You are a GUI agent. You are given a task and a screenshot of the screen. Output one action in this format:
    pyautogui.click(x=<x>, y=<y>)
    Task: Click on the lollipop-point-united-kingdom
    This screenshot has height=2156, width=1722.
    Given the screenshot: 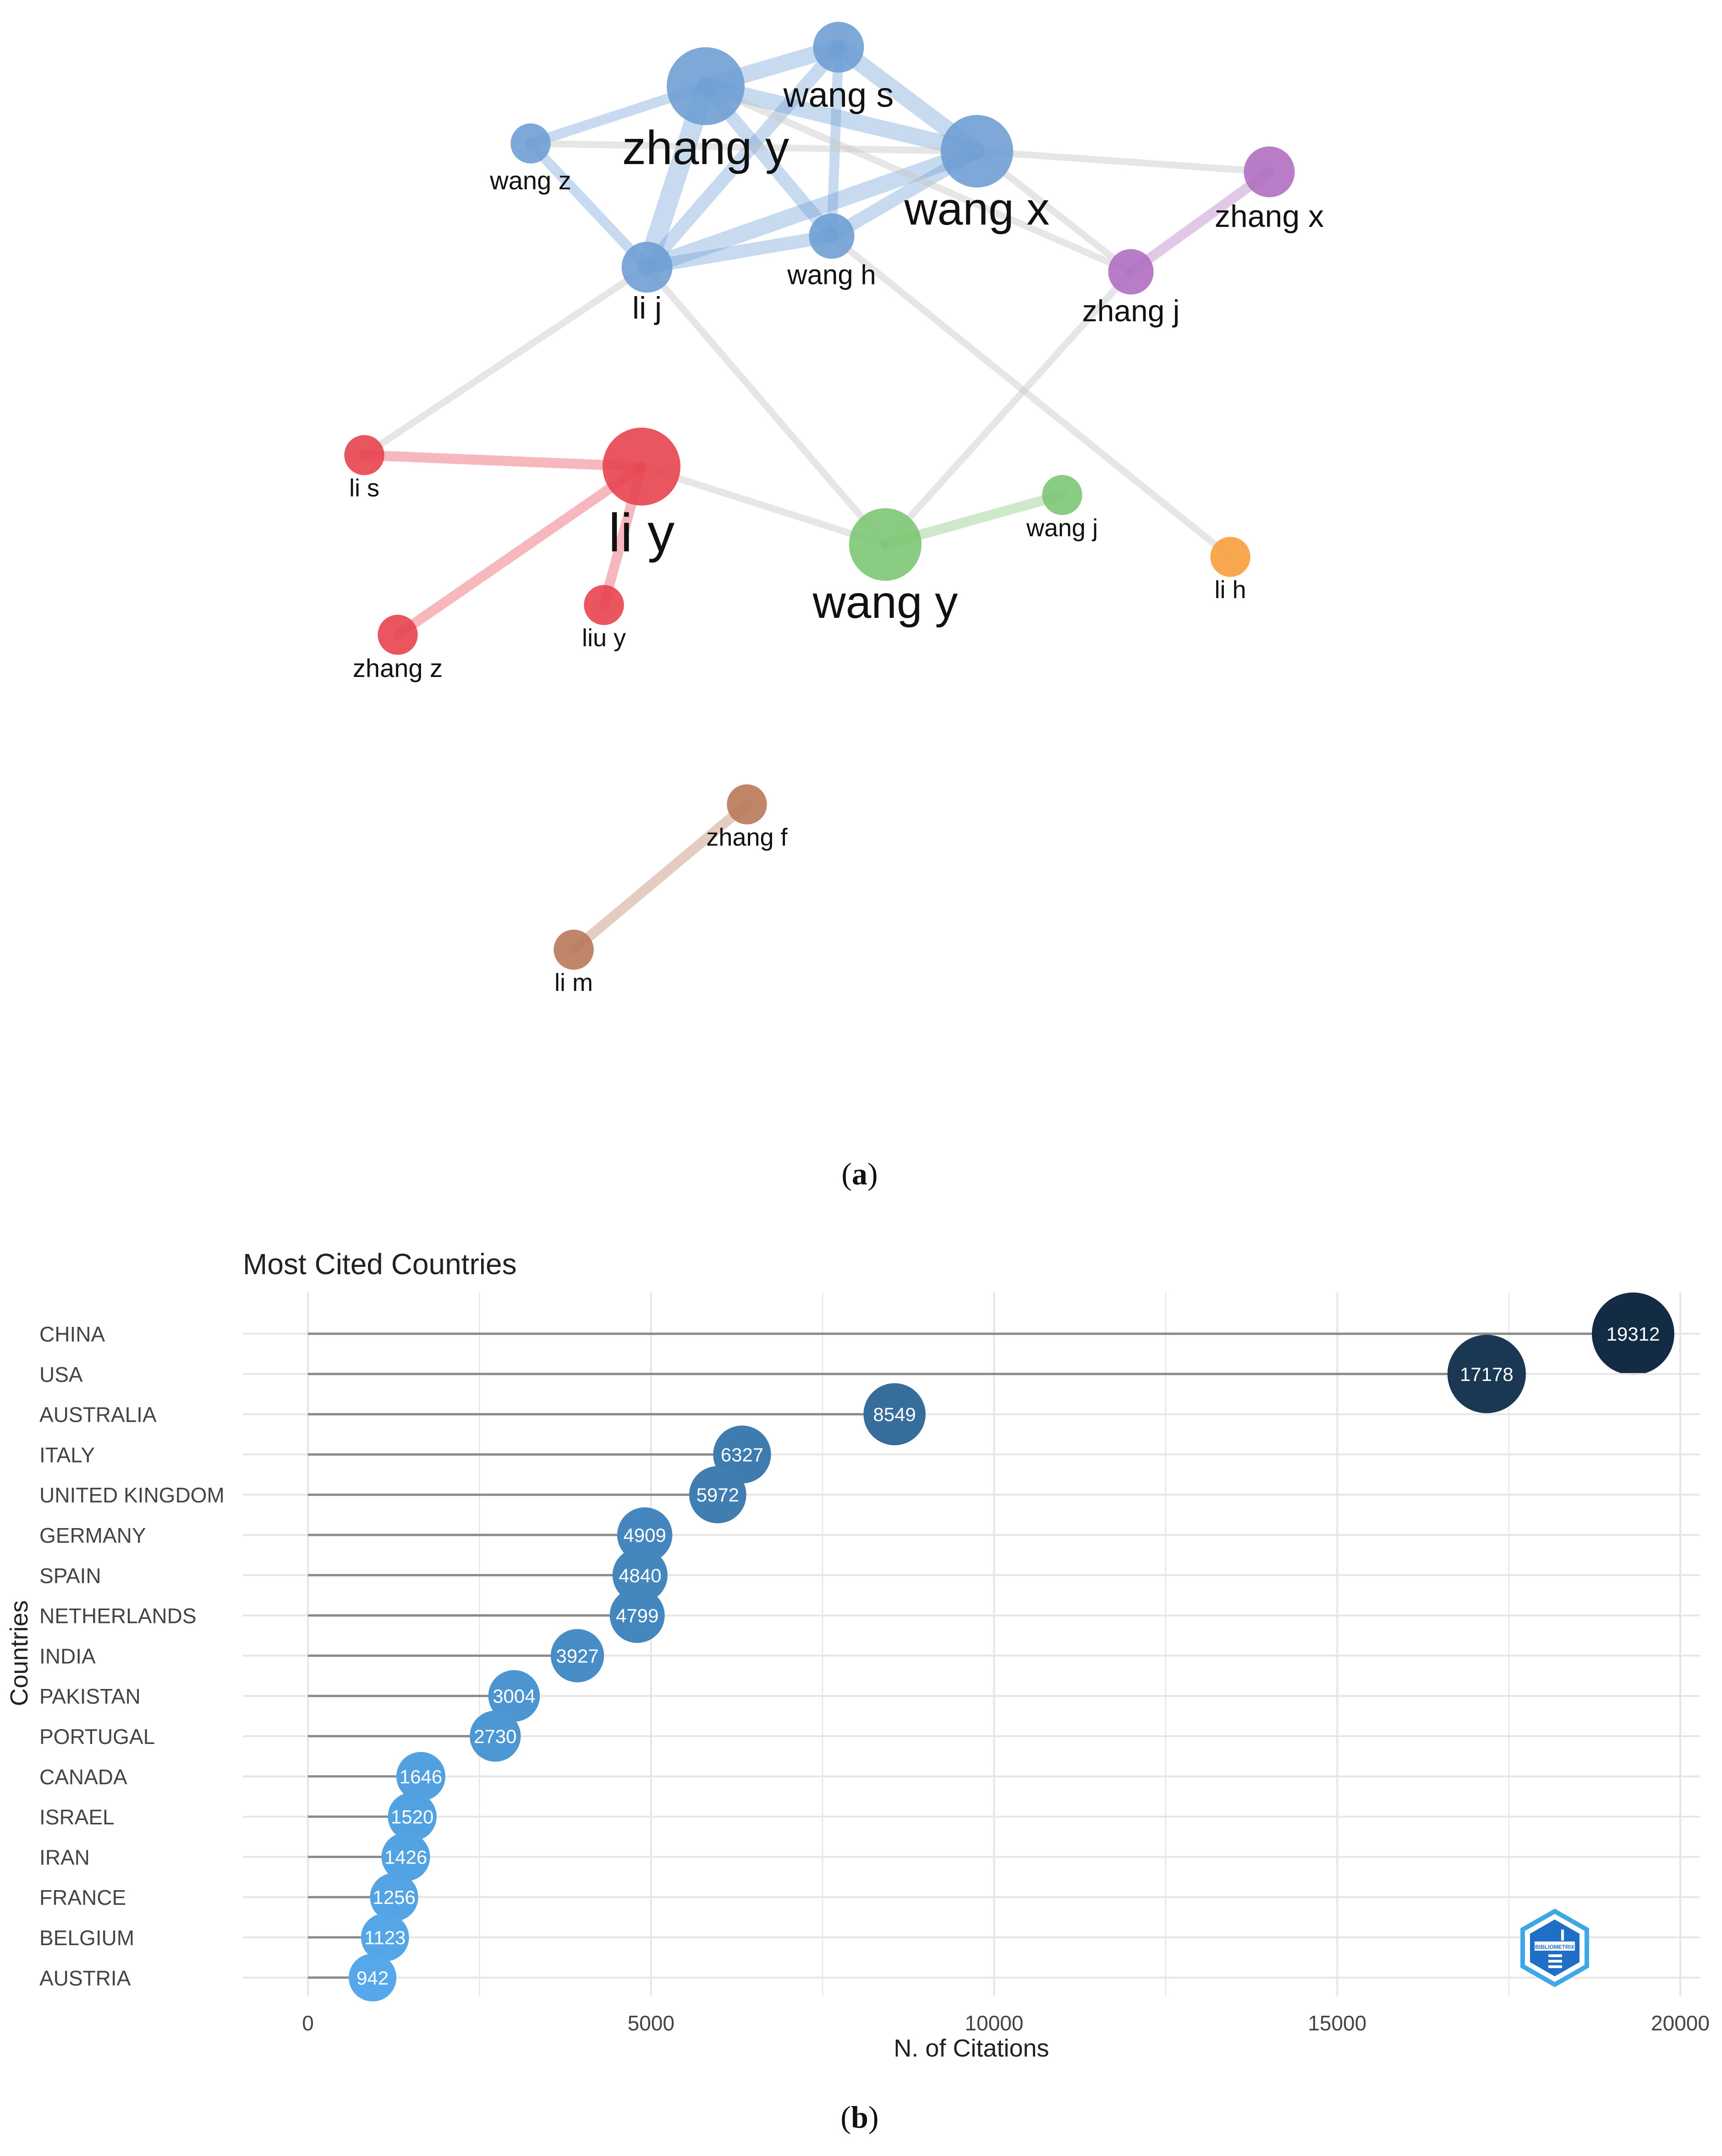 What is the action you would take?
    pyautogui.click(x=718, y=1495)
    